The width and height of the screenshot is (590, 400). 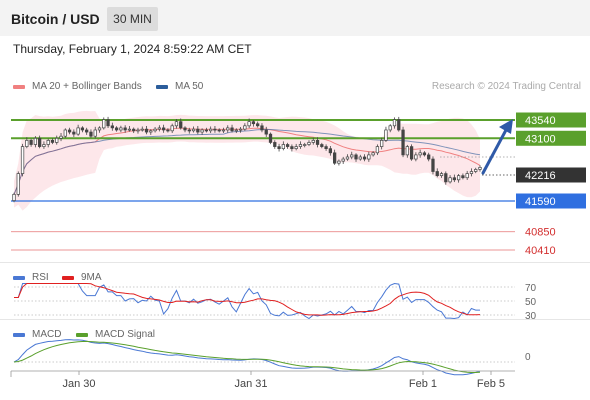 I want to click on arrow-shaft, so click(x=494, y=151).